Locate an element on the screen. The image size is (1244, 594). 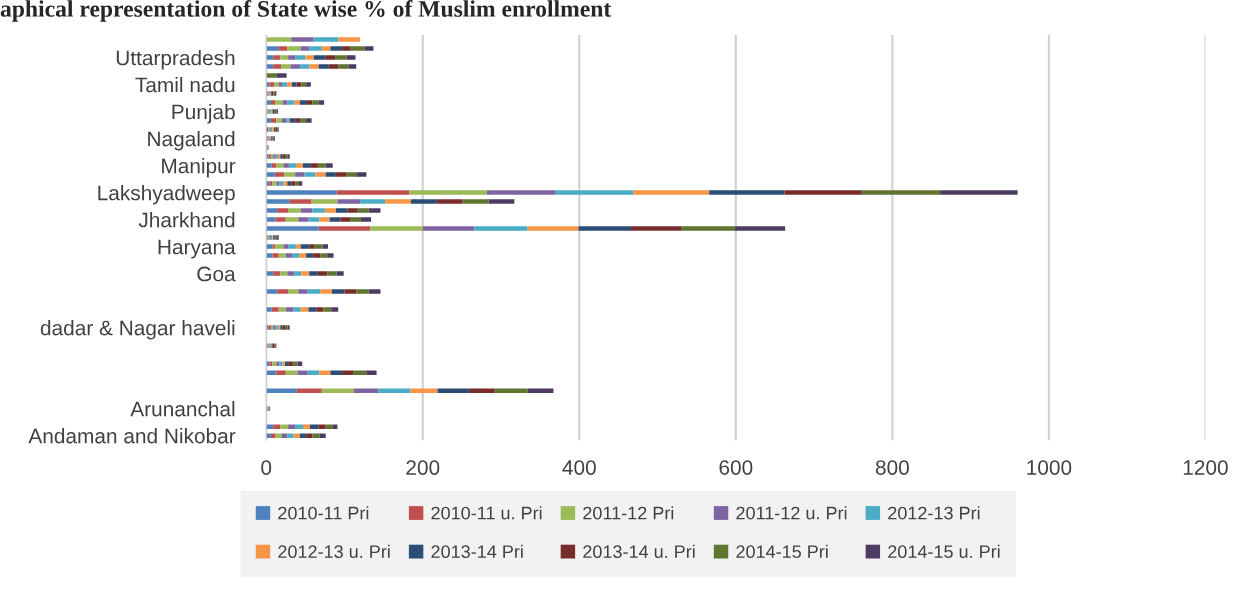
y-tick-label: Jharkhand is located at coordinates (186, 220).